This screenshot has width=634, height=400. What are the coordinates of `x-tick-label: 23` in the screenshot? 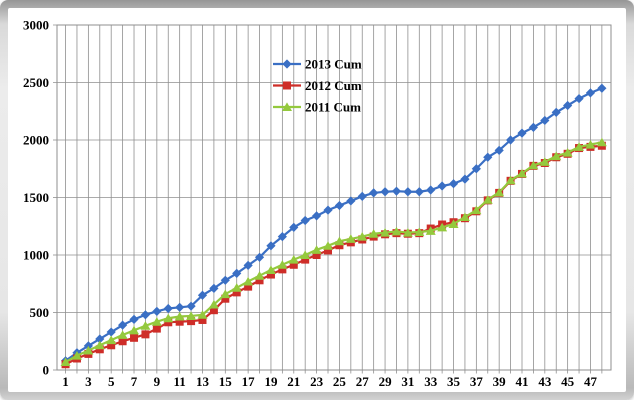 It's located at (317, 381).